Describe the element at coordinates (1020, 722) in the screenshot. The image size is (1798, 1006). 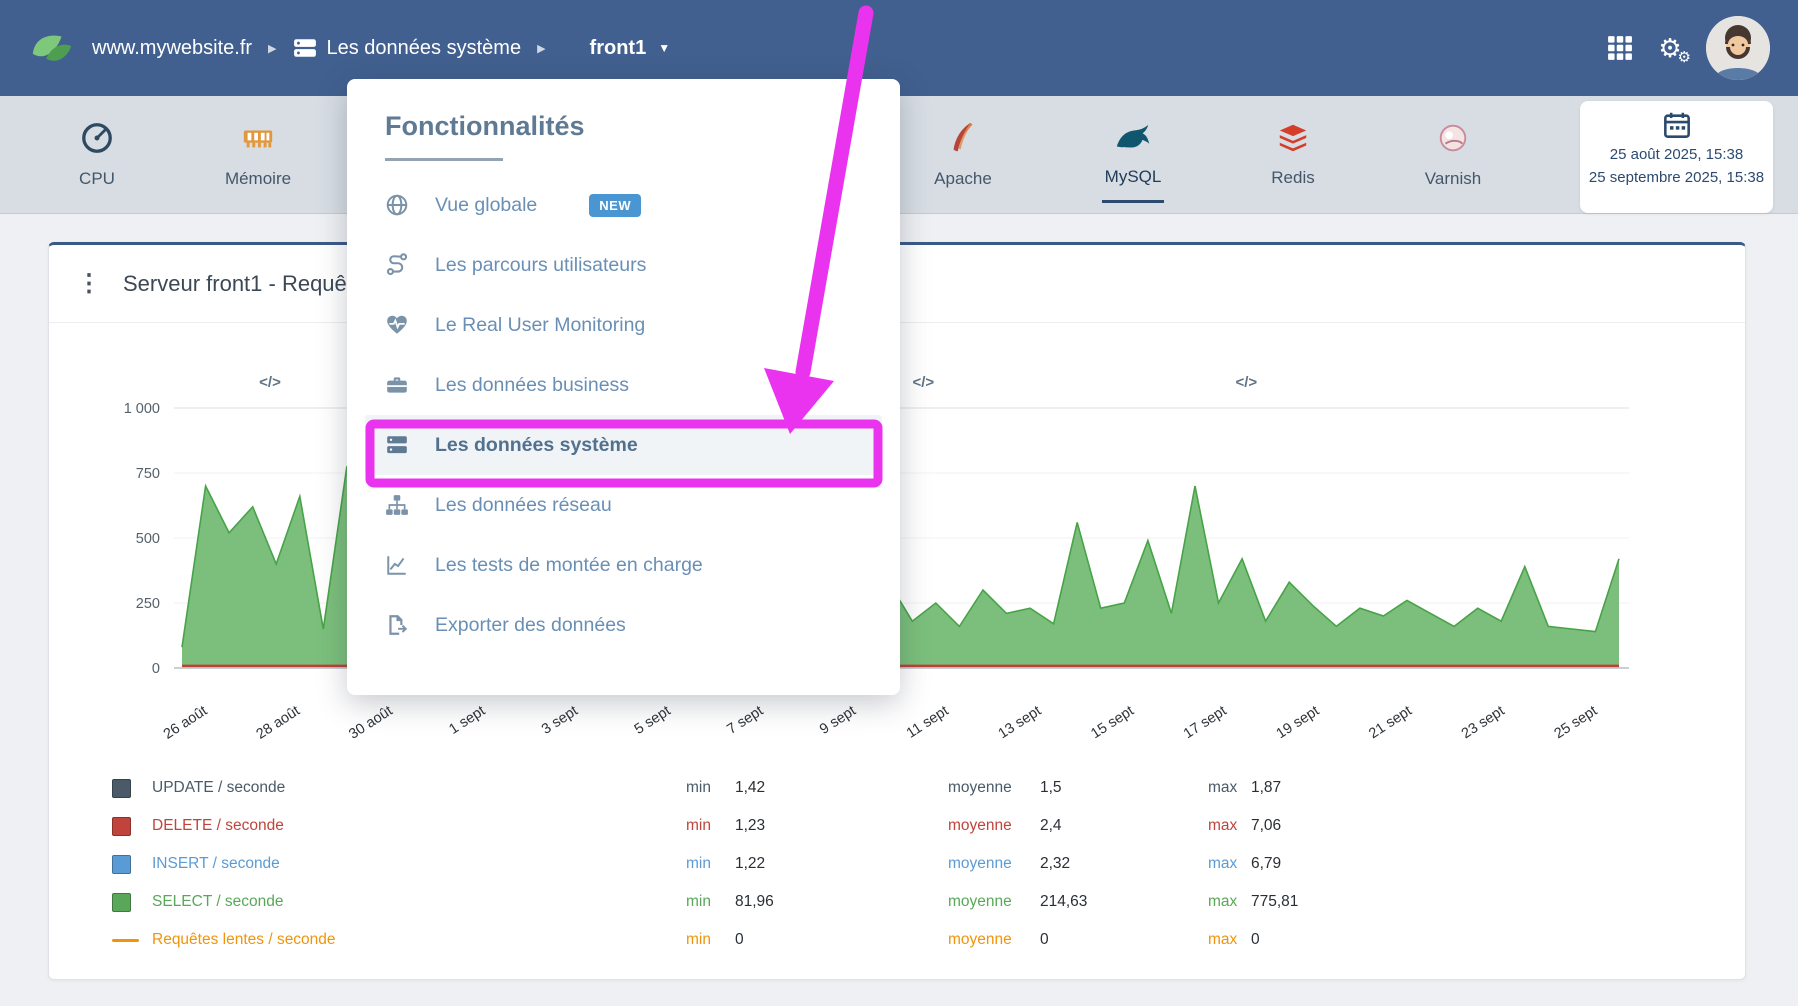
I see `x-tick-label: 13 sept` at that location.